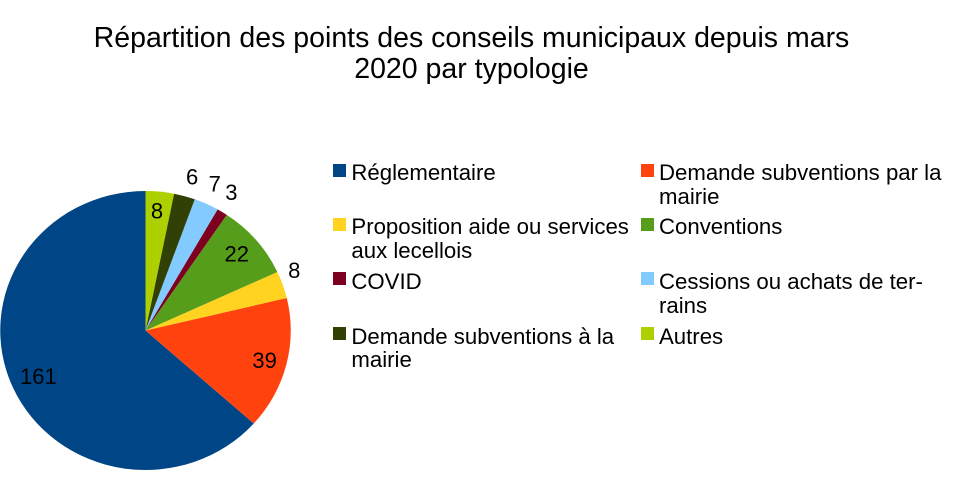  What do you see at coordinates (215, 184) in the screenshot?
I see `svg-text: 7` at bounding box center [215, 184].